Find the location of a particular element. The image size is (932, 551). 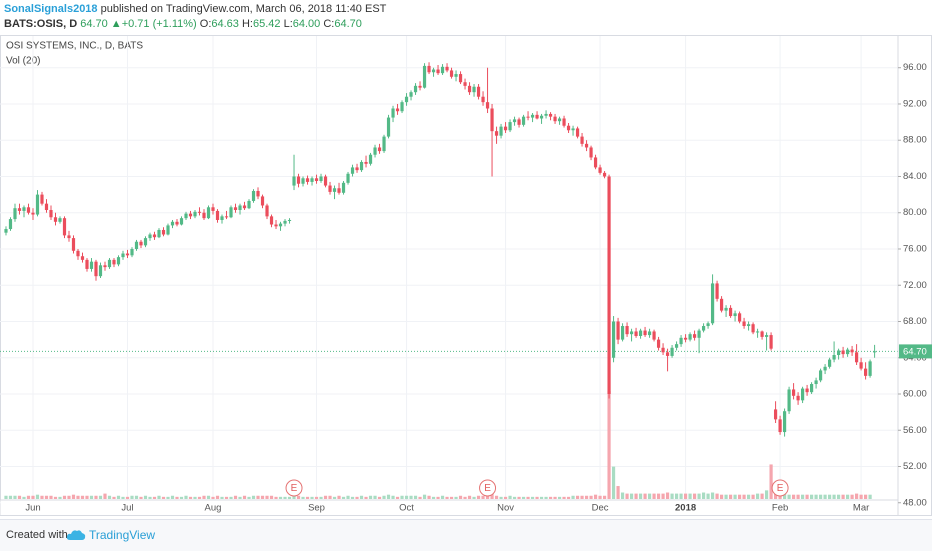

logo is located at coordinates (76, 535).